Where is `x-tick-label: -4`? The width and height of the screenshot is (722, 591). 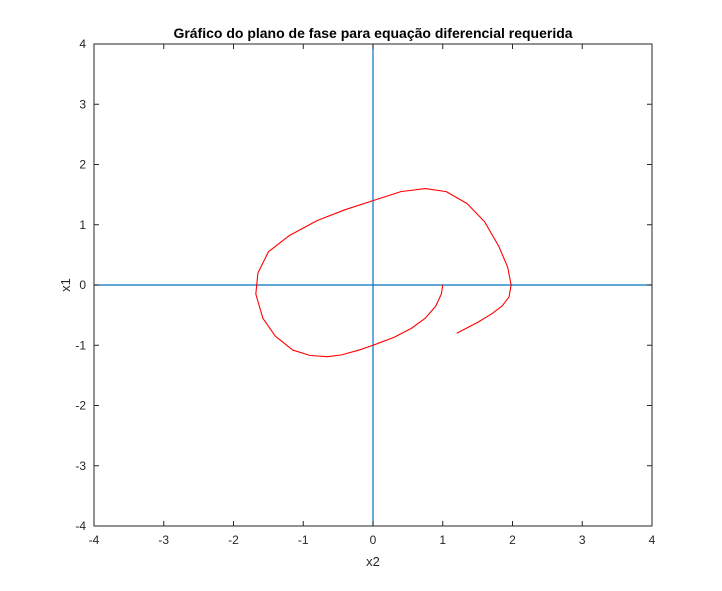 x-tick-label: -4 is located at coordinates (94, 540).